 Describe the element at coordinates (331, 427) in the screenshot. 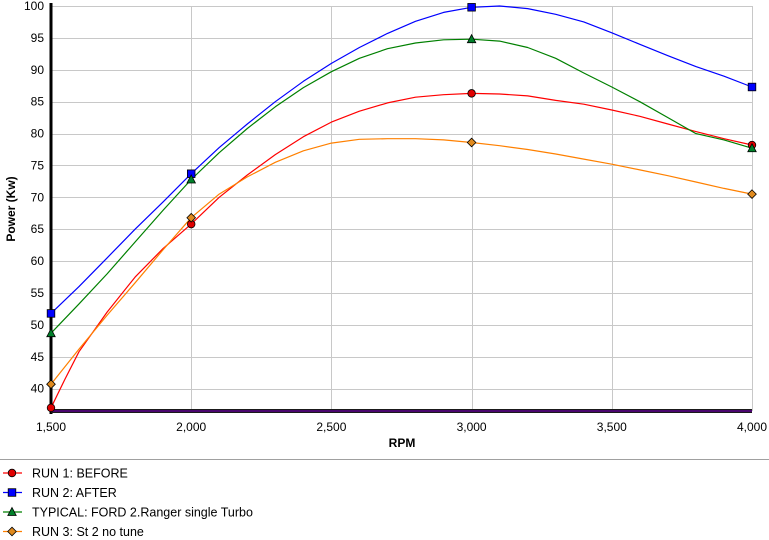

I see `x-tick-label-2: 2,500` at that location.